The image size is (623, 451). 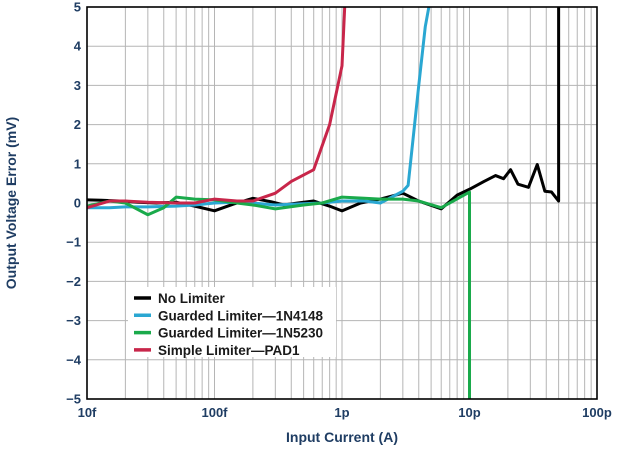 What do you see at coordinates (342, 437) in the screenshot?
I see `x-axis-label: Input Current (A)` at bounding box center [342, 437].